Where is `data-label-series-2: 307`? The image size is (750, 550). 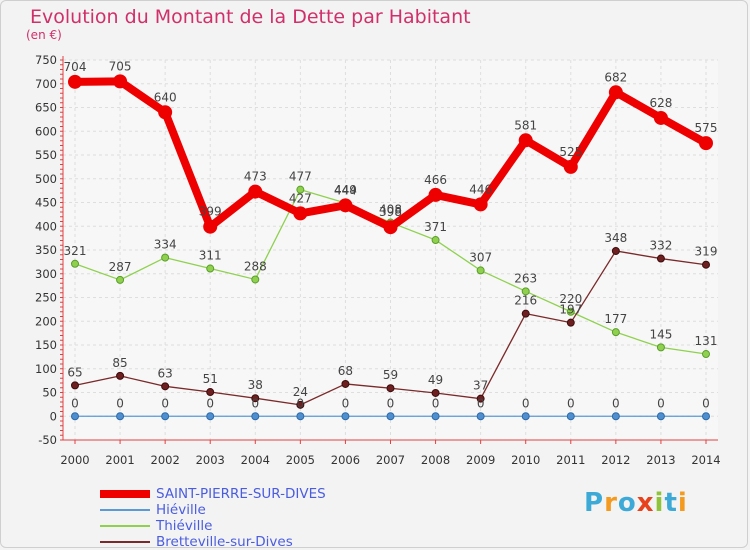
data-label-series-2: 307 is located at coordinates (480, 257).